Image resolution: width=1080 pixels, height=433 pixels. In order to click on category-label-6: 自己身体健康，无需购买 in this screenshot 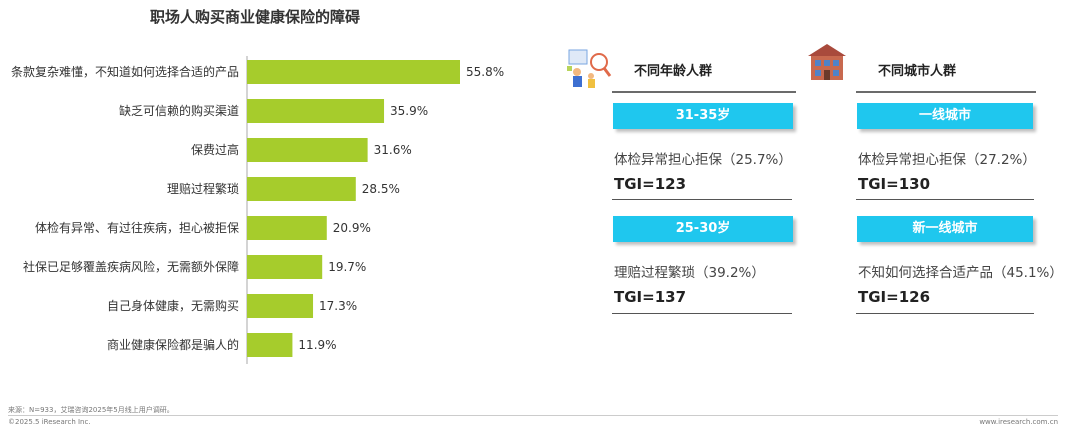, I will do `click(173, 305)`.